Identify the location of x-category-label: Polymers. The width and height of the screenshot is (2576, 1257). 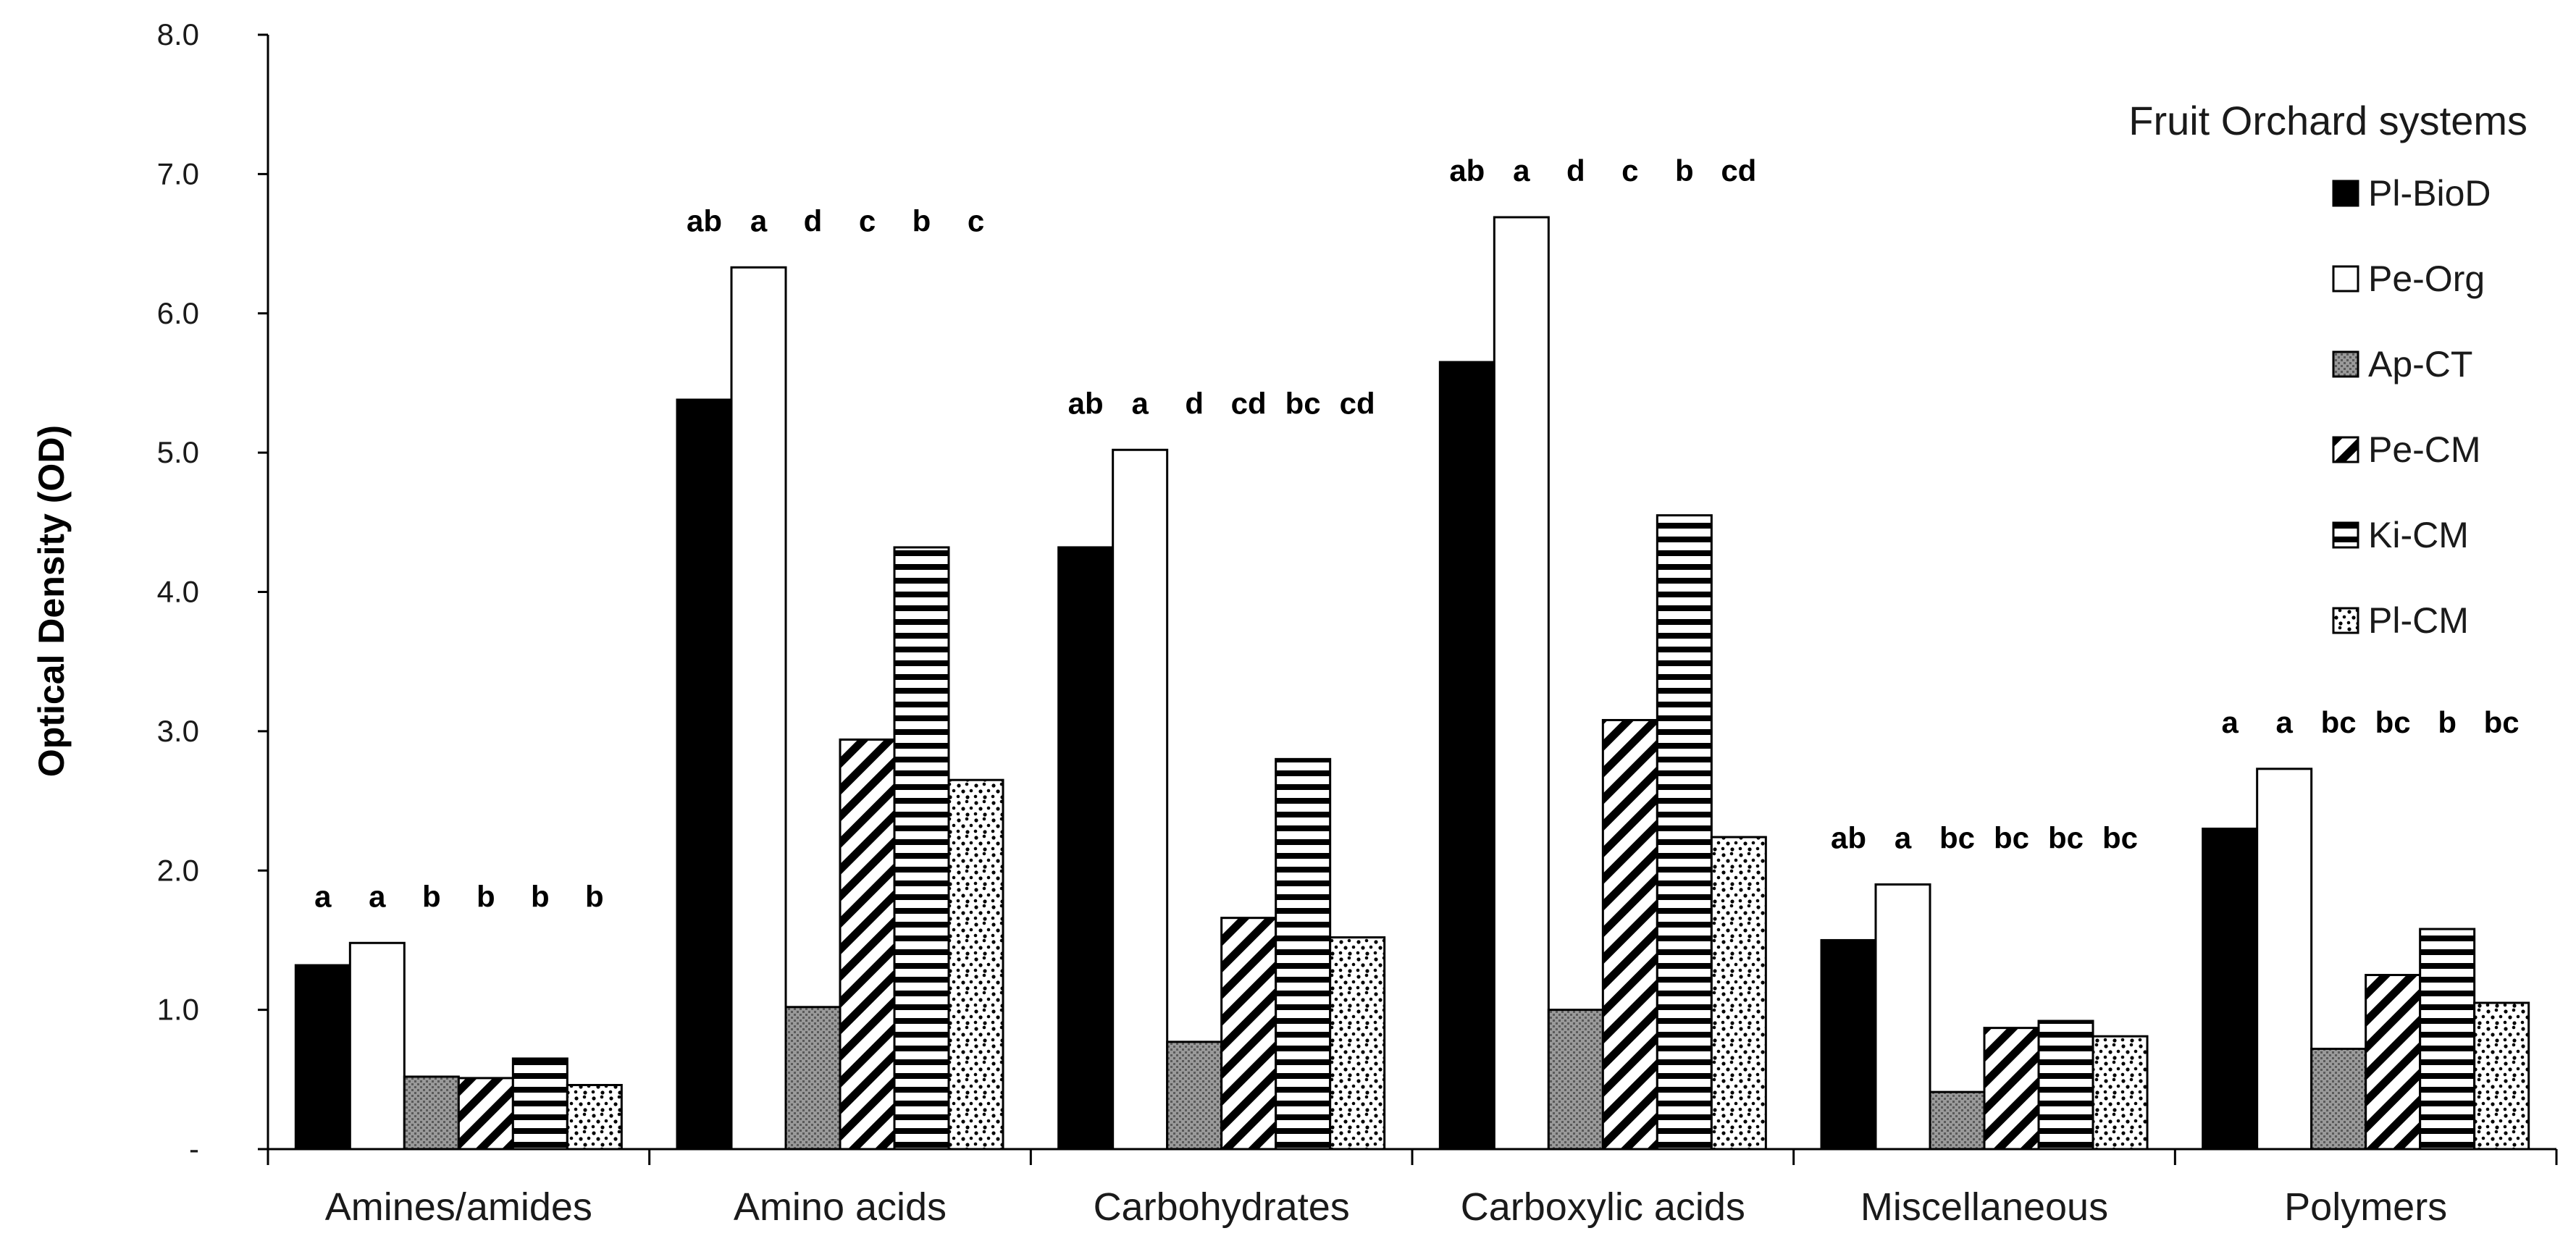
(2365, 1207).